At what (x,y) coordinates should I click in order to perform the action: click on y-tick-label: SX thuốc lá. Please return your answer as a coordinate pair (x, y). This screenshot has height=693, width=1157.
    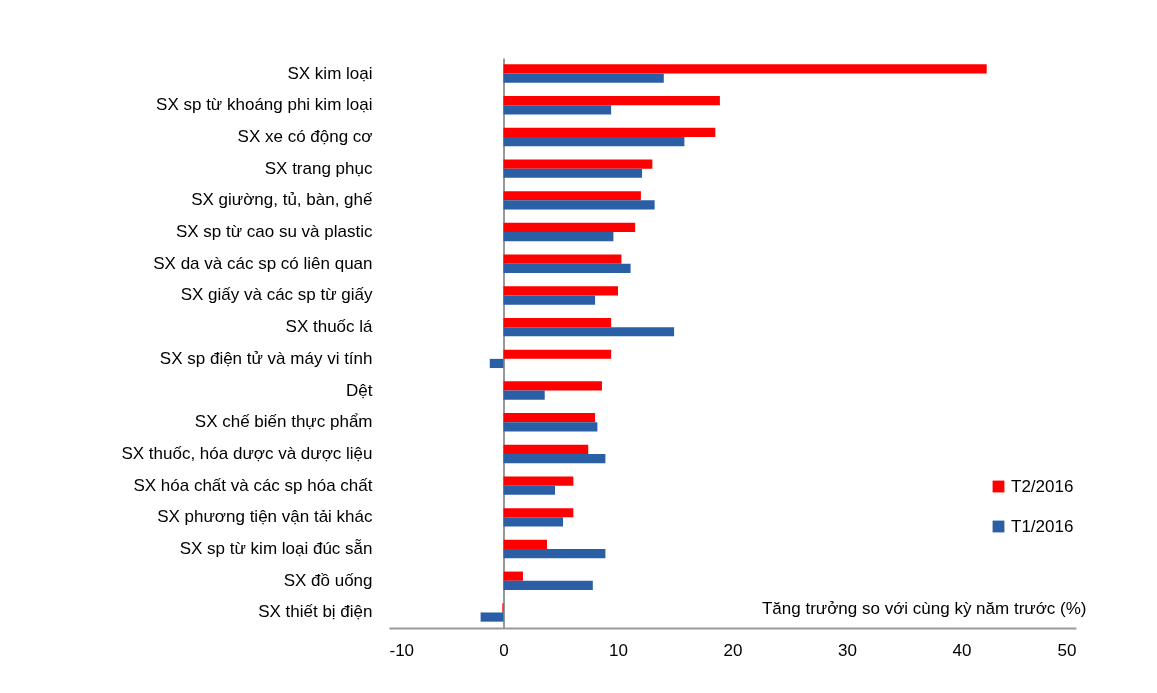
    Looking at the image, I should click on (329, 327).